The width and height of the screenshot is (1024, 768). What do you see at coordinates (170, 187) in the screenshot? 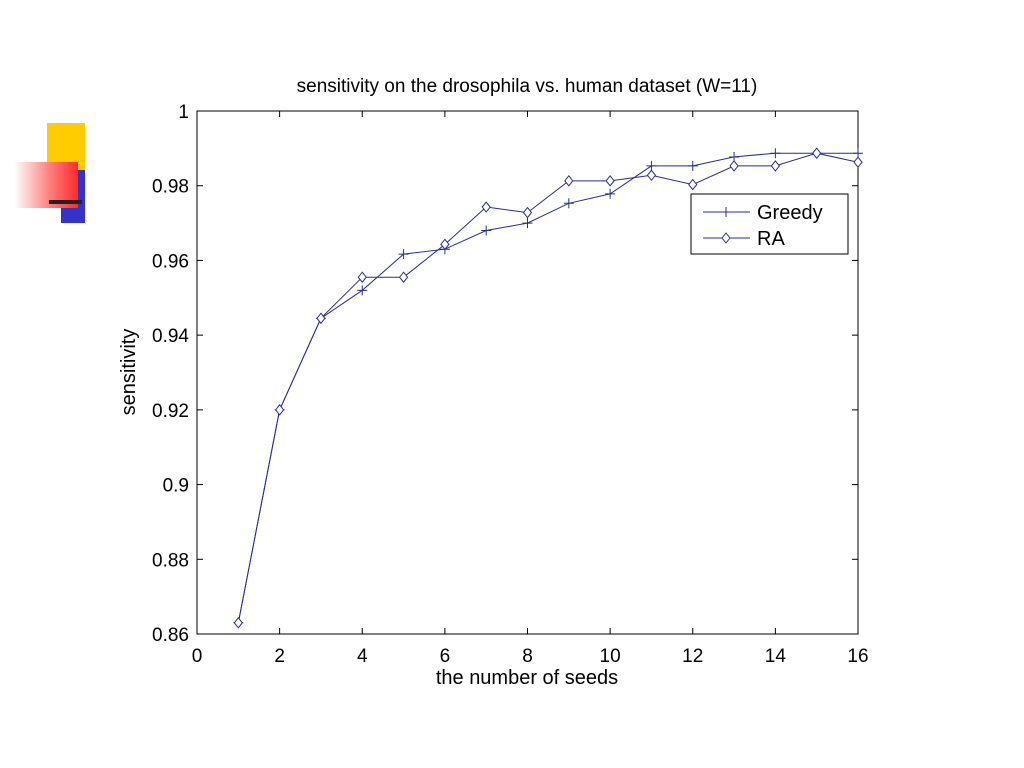
I see `y-tick-label: 0.98` at bounding box center [170, 187].